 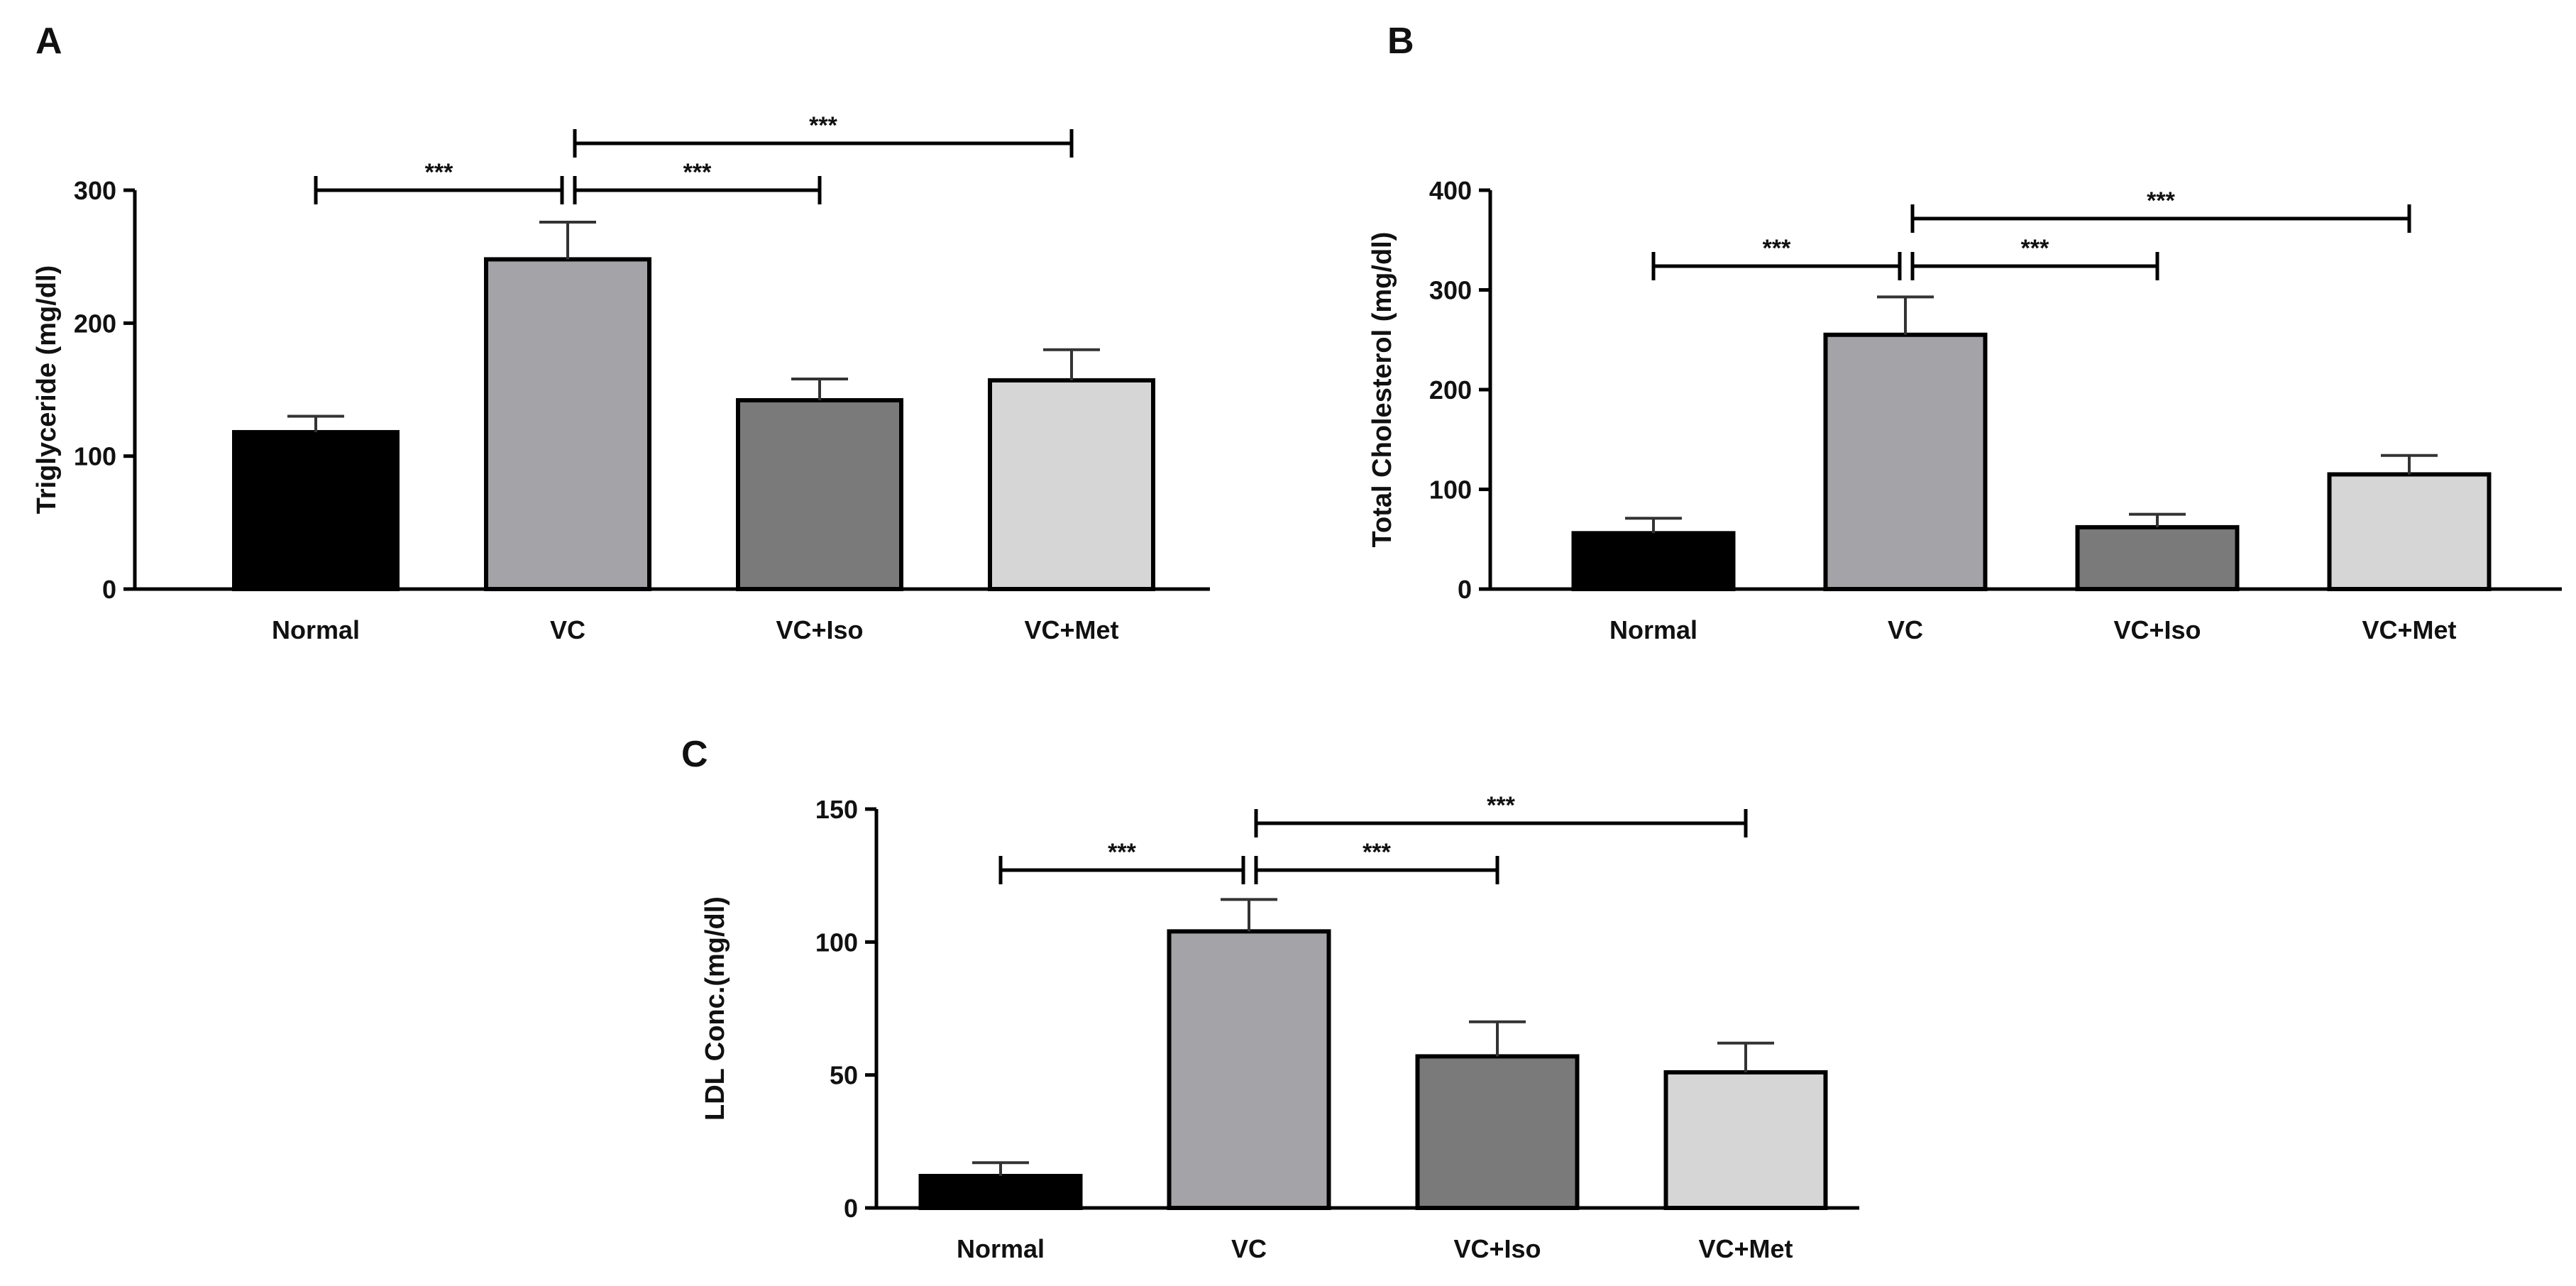 I want to click on panel-b-y-tick-label: 400, so click(x=1450, y=190).